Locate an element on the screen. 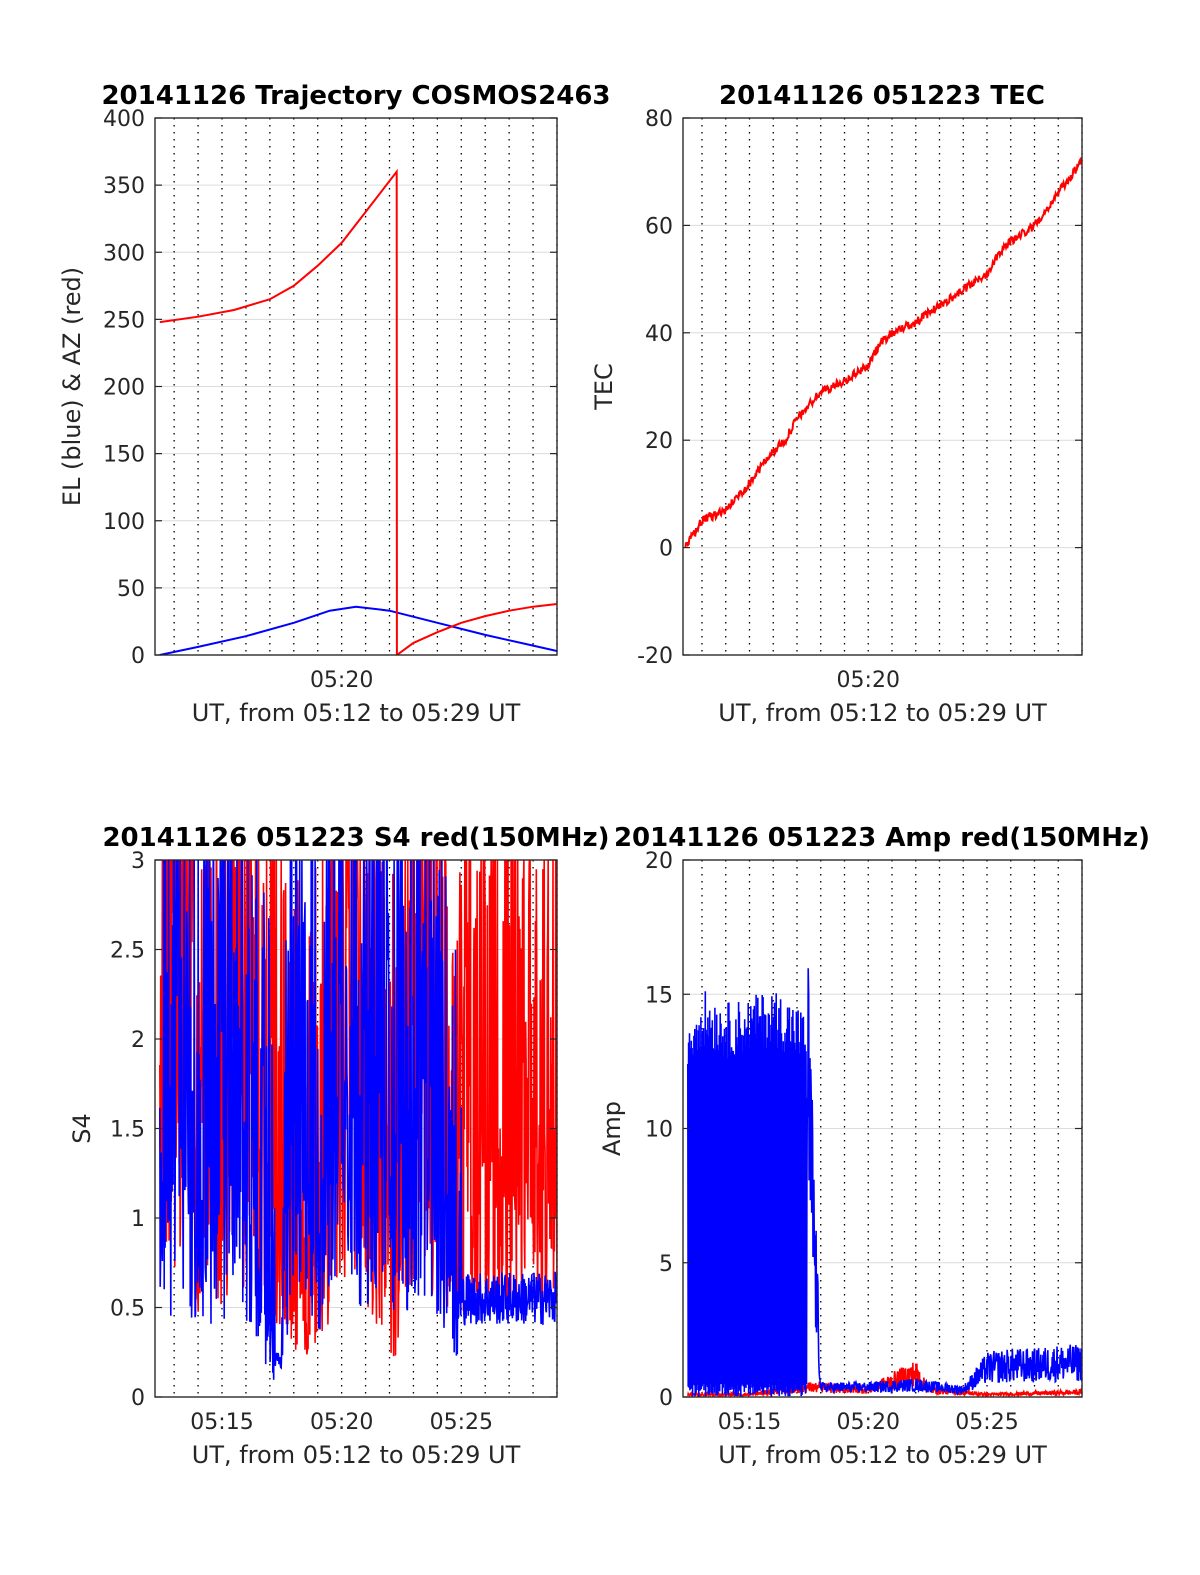 Image resolution: width=1200 pixels, height=1575 pixels. traj-ytick-label: 350 is located at coordinates (124, 186).